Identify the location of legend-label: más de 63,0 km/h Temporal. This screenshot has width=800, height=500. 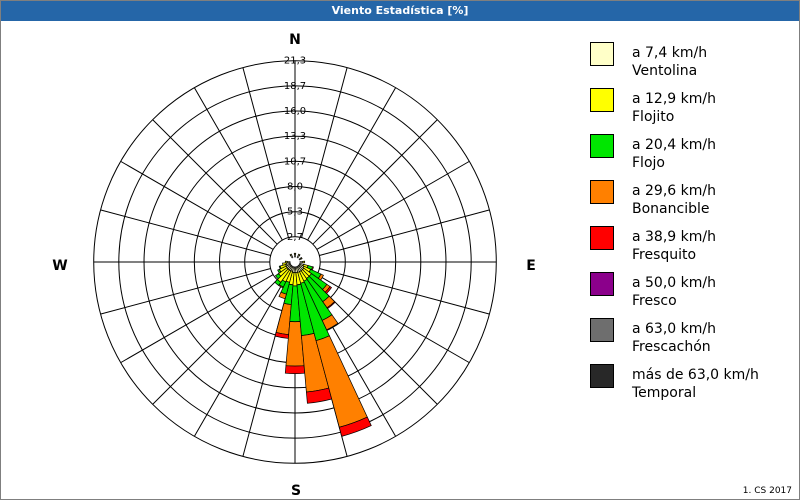
(695, 384).